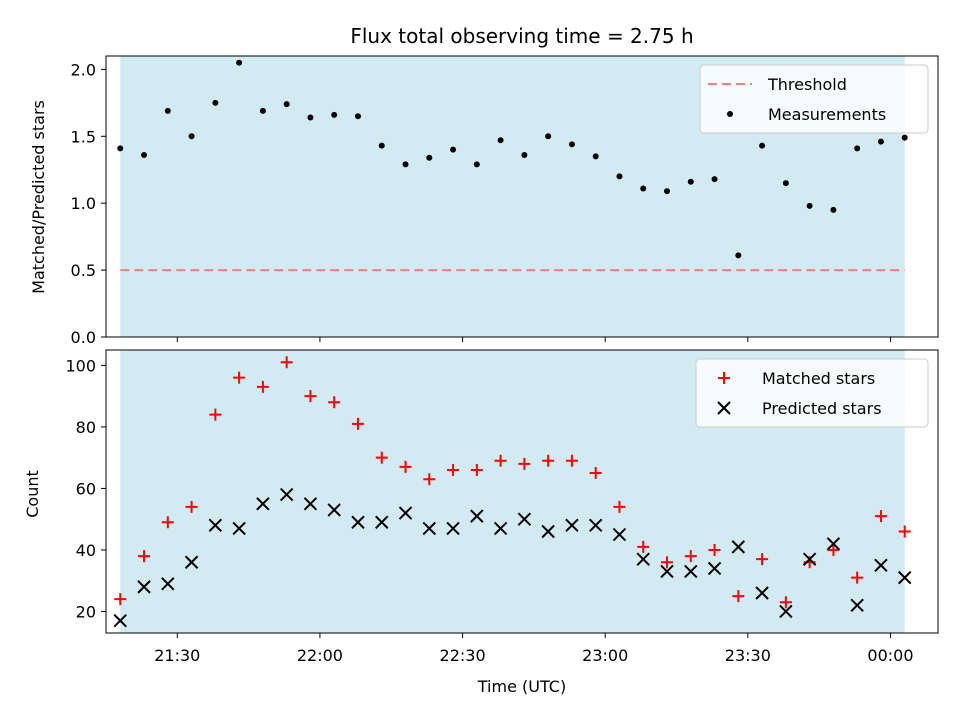 The image size is (960, 724). Describe the element at coordinates (83, 270) in the screenshot. I see `top-y-tick-label: 0.5` at that location.